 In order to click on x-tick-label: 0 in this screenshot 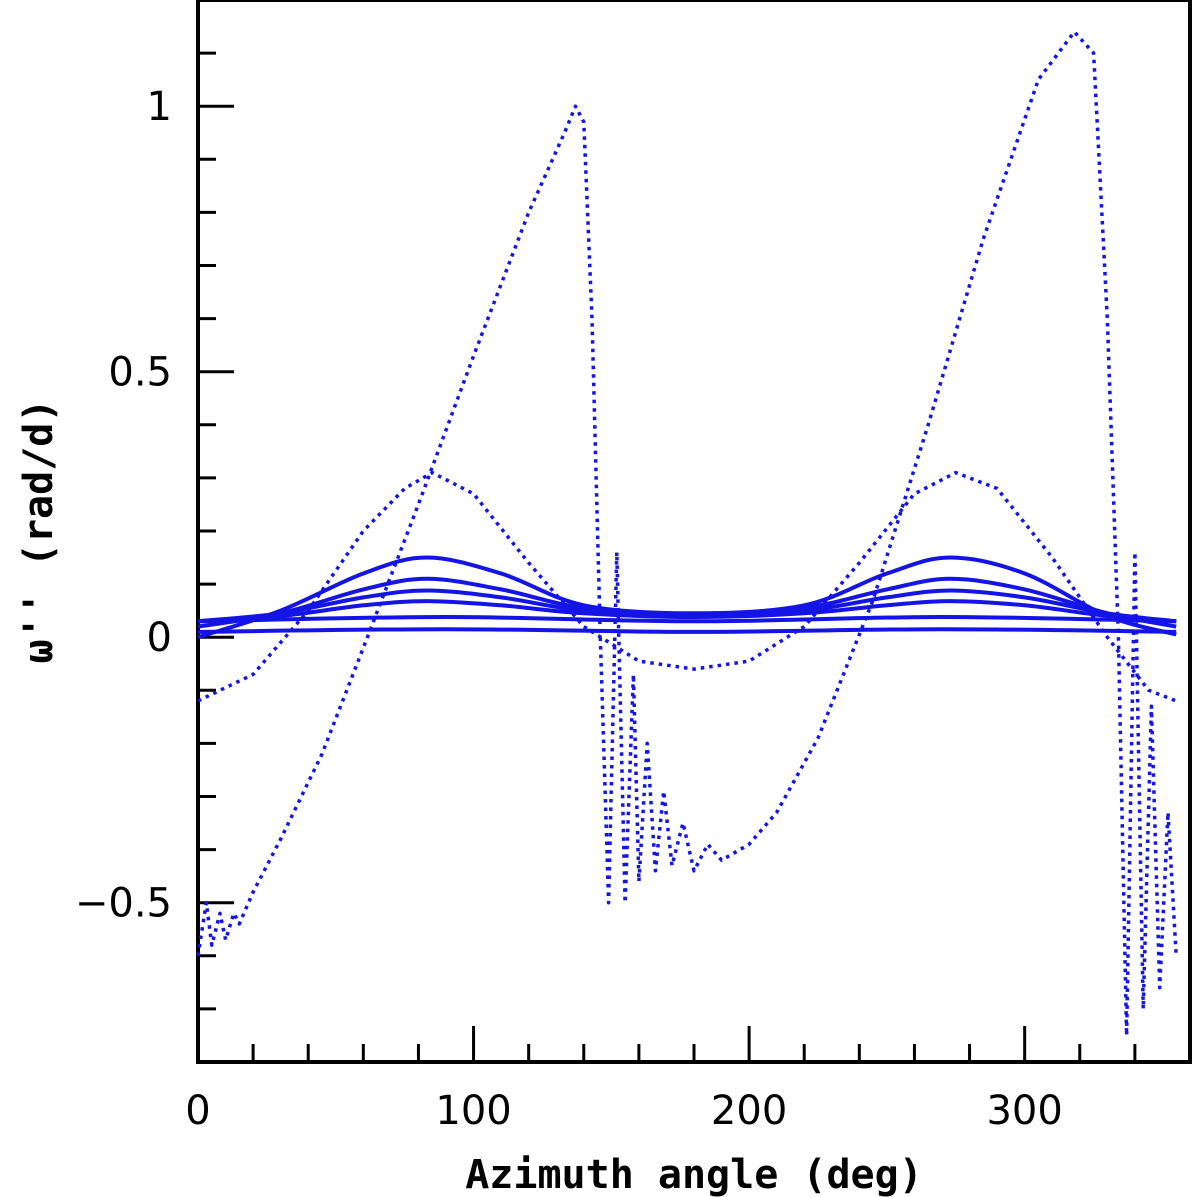, I will do `click(197, 1111)`.